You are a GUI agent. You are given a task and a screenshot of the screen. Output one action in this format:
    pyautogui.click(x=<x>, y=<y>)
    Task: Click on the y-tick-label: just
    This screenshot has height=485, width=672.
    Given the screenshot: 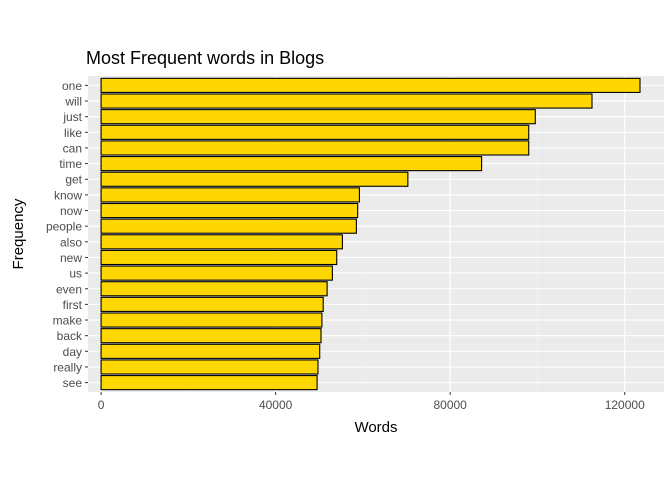 What is the action you would take?
    pyautogui.click(x=72, y=117)
    